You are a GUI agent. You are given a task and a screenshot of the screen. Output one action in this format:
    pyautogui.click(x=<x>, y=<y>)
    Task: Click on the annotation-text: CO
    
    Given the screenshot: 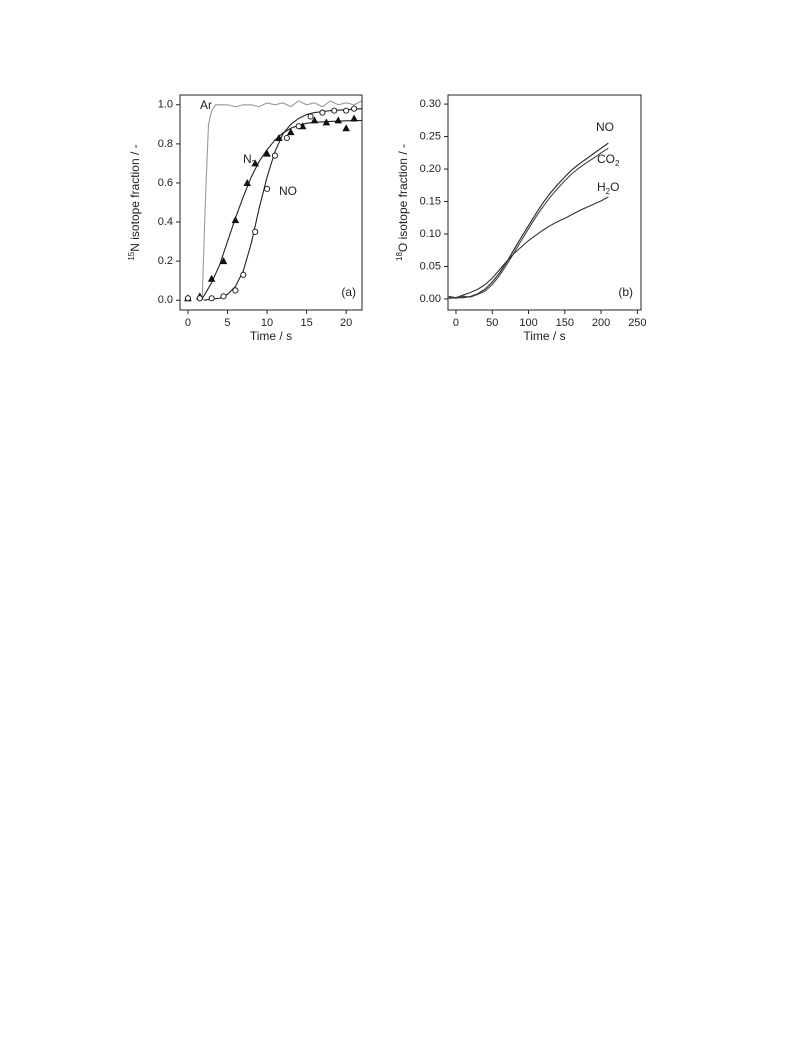 What is the action you would take?
    pyautogui.click(x=606, y=159)
    